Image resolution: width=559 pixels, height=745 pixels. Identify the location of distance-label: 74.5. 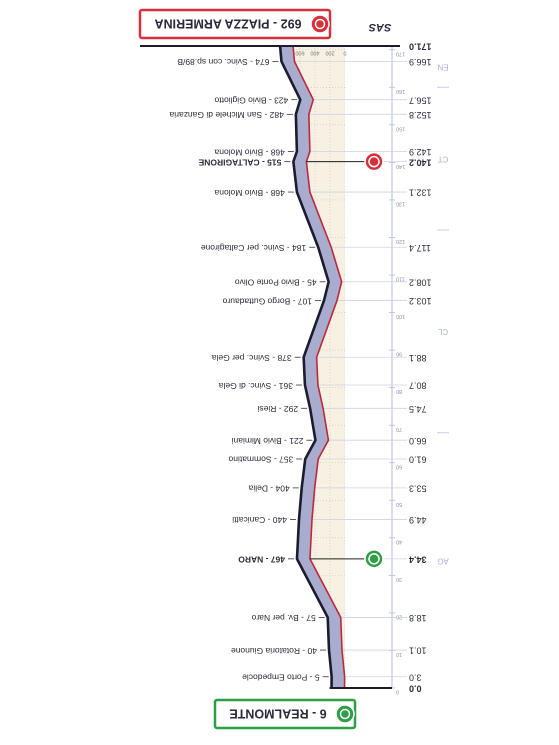
(418, 409).